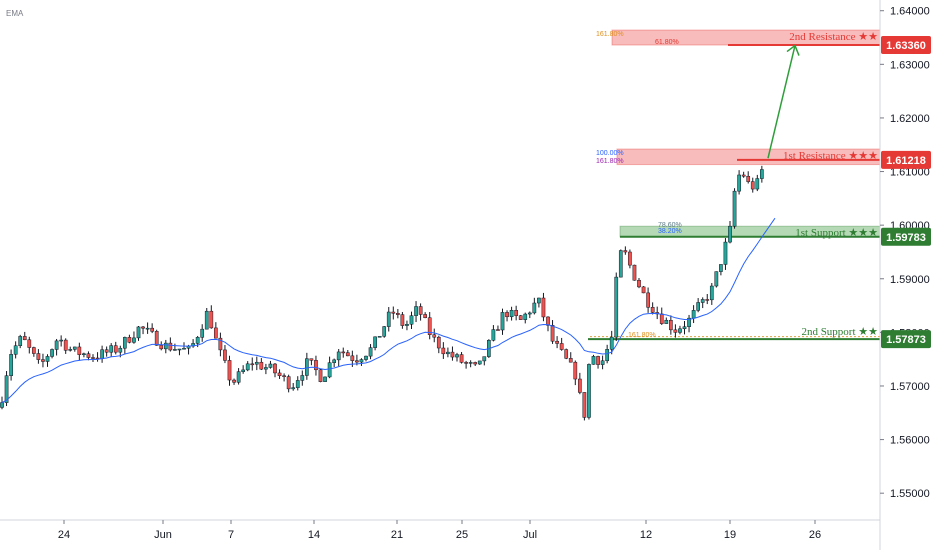 This screenshot has width=932, height=555. What do you see at coordinates (910, 441) in the screenshot?
I see `y-tick-label: 1.56000` at bounding box center [910, 441].